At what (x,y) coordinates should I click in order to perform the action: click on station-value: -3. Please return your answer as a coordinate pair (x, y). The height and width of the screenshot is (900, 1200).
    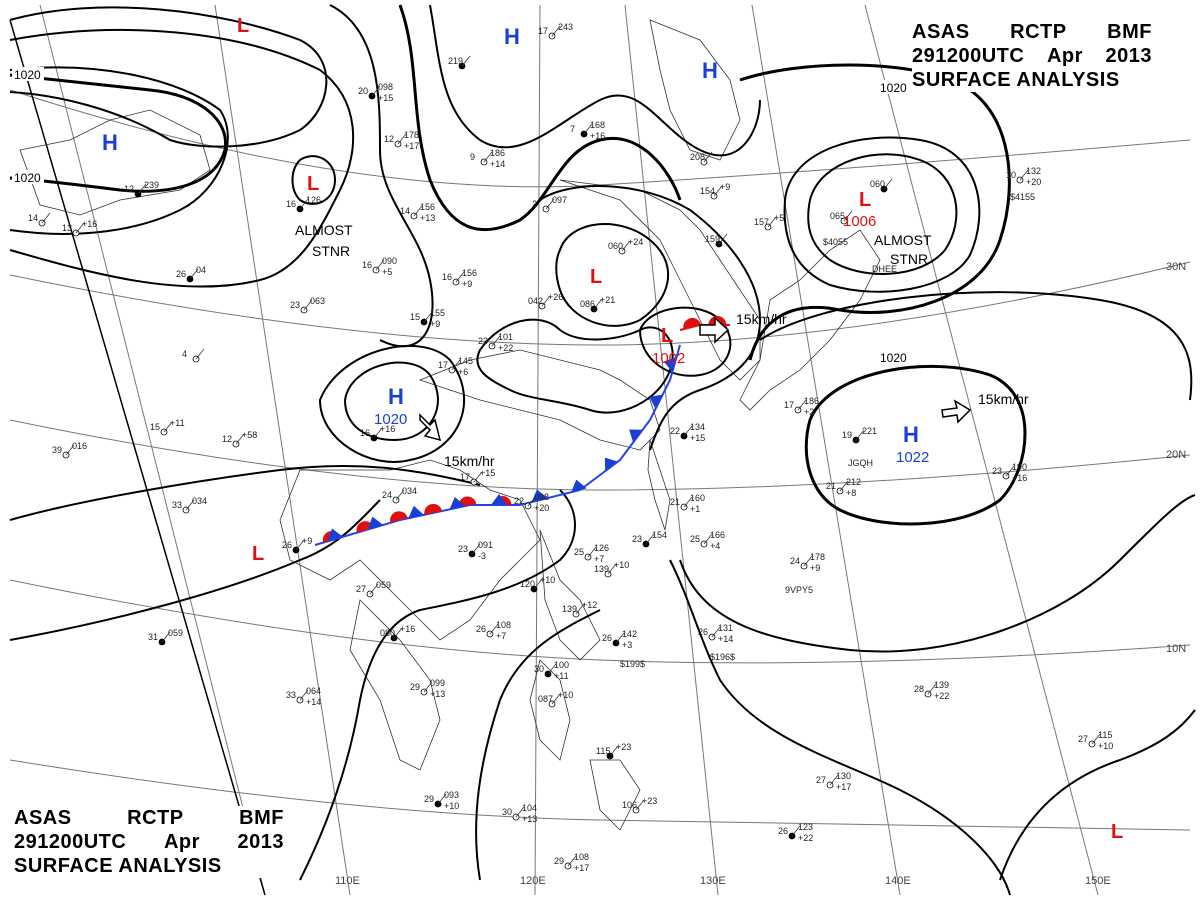
    Looking at the image, I should click on (482, 556).